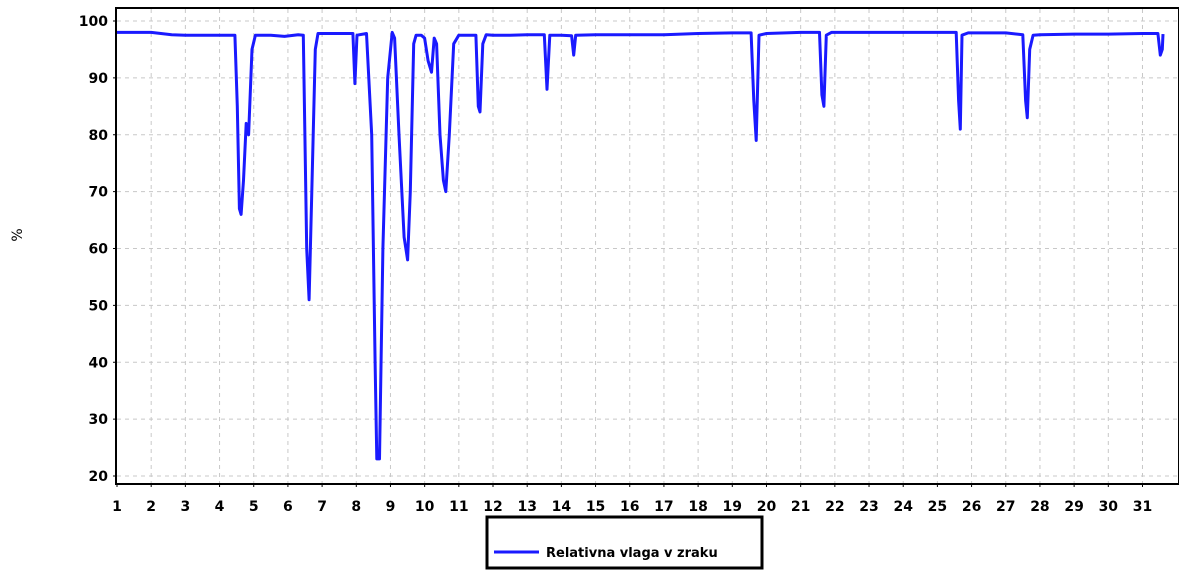 The image size is (1179, 571). Describe the element at coordinates (903, 507) in the screenshot. I see `x-tick-label: 24` at that location.